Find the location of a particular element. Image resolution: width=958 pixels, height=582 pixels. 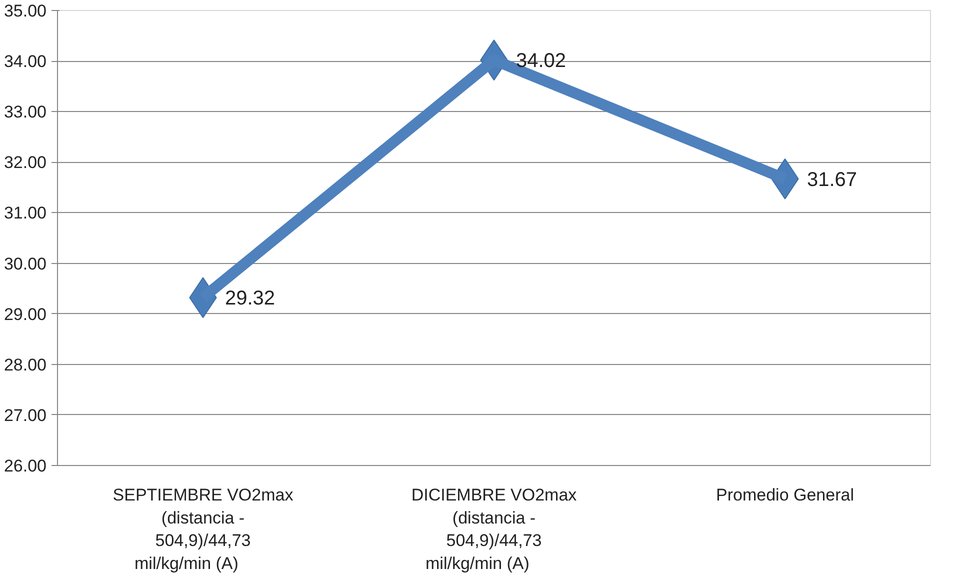

y-tick-label: 35.00 is located at coordinates (25, 11).